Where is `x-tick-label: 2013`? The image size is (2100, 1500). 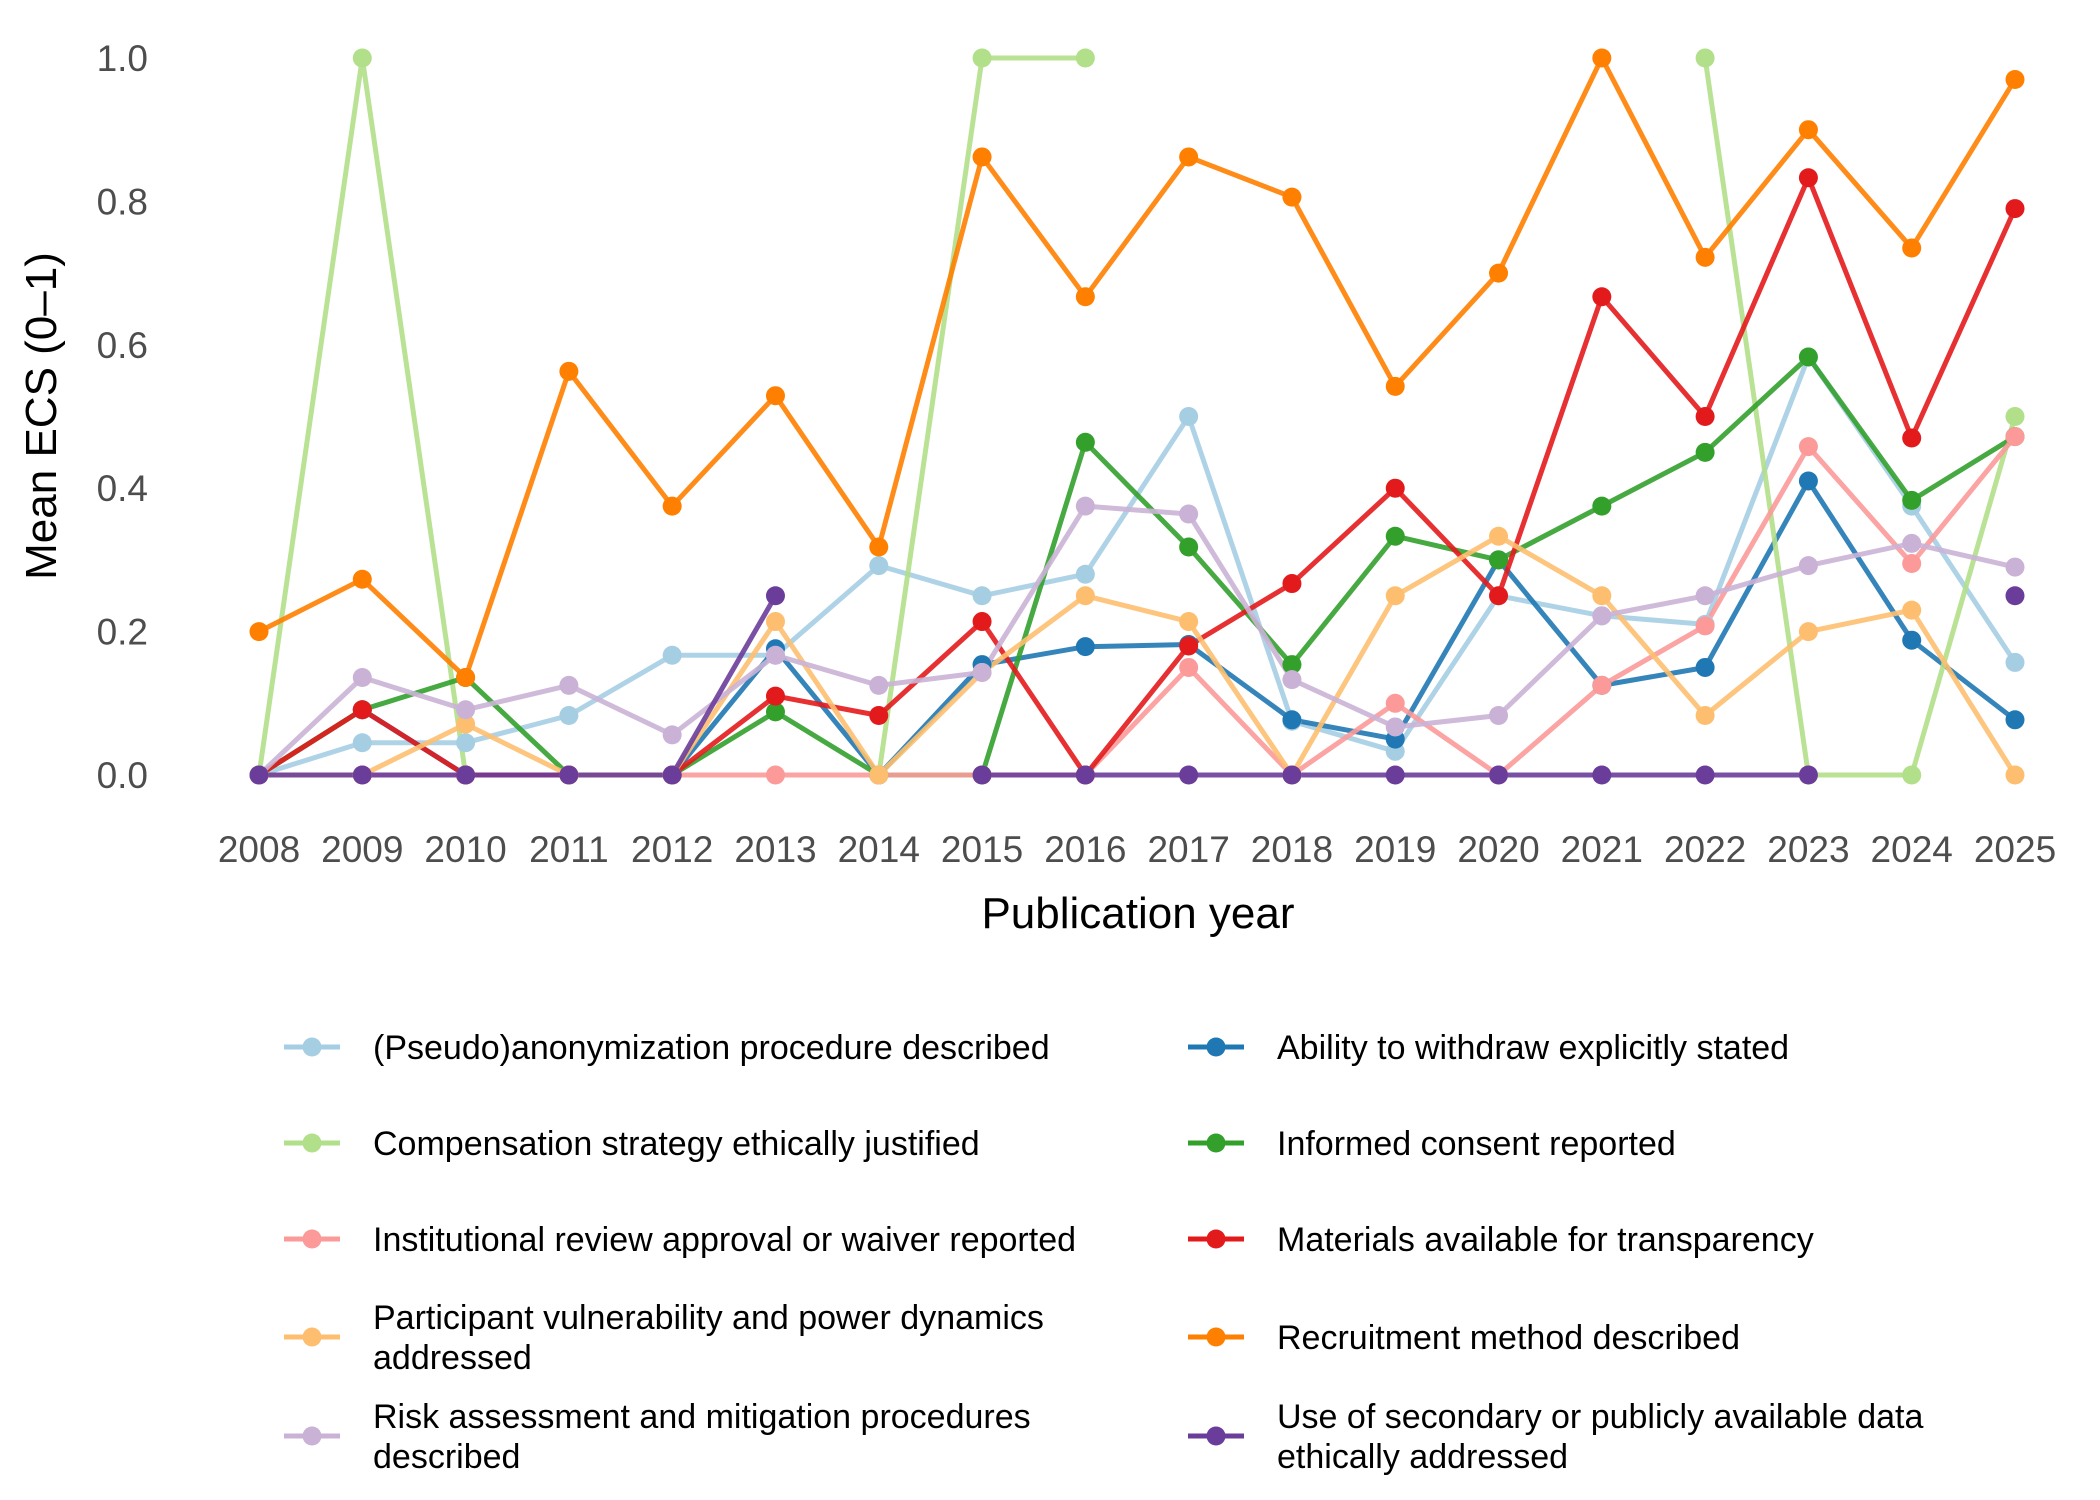
x-tick-label: 2013 is located at coordinates (775, 849).